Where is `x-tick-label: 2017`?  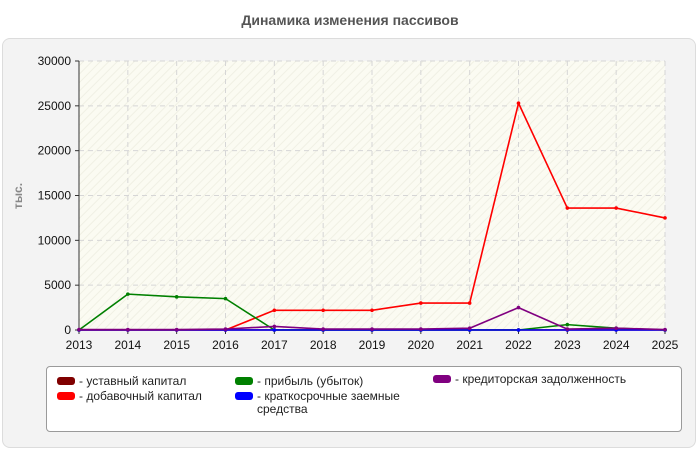
x-tick-label: 2017 is located at coordinates (274, 345).